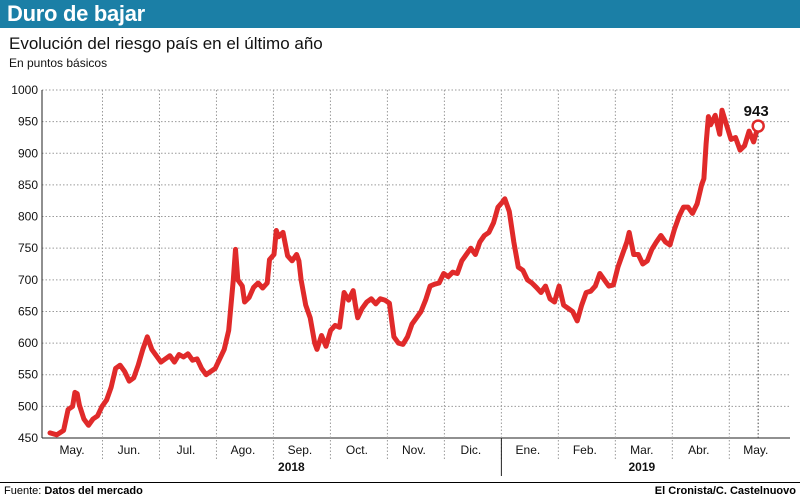 The image size is (800, 498). What do you see at coordinates (28, 375) in the screenshot?
I see `y-tick-label: 550` at bounding box center [28, 375].